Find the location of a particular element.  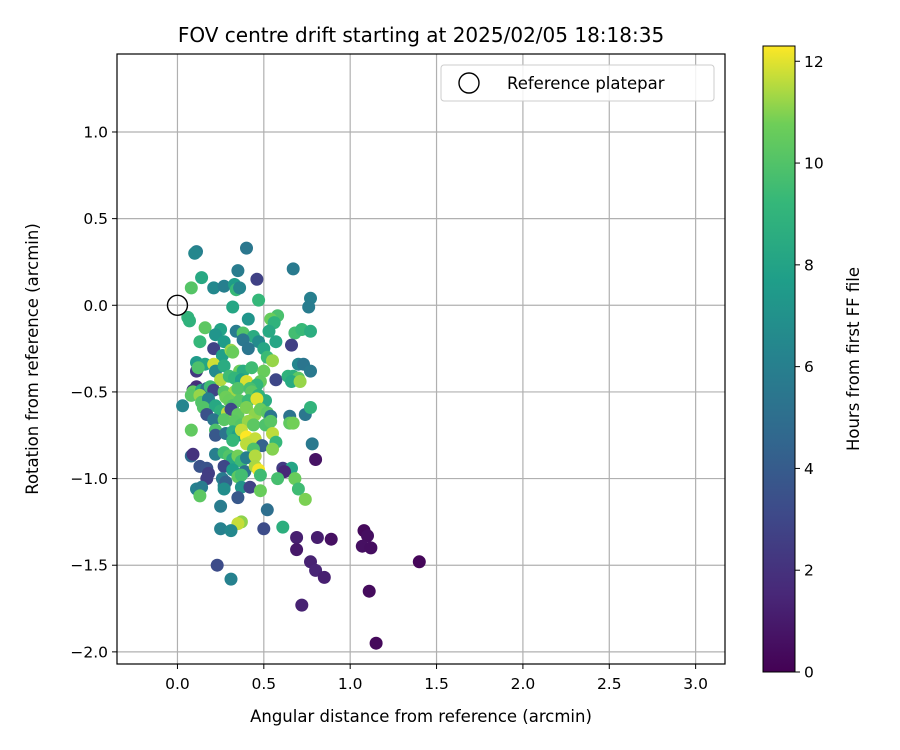

colorbar-gradient is located at coordinates (779, 359).